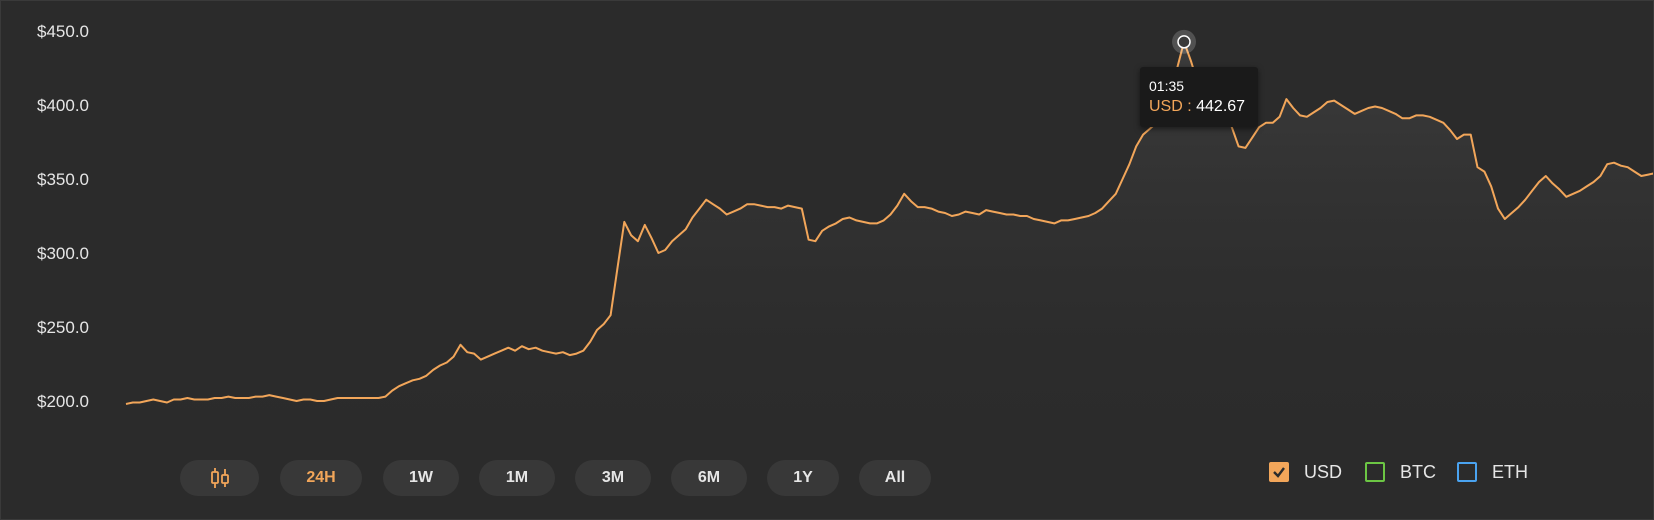 This screenshot has height=520, width=1654. I want to click on legend-label-btc: BTC, so click(1418, 471).